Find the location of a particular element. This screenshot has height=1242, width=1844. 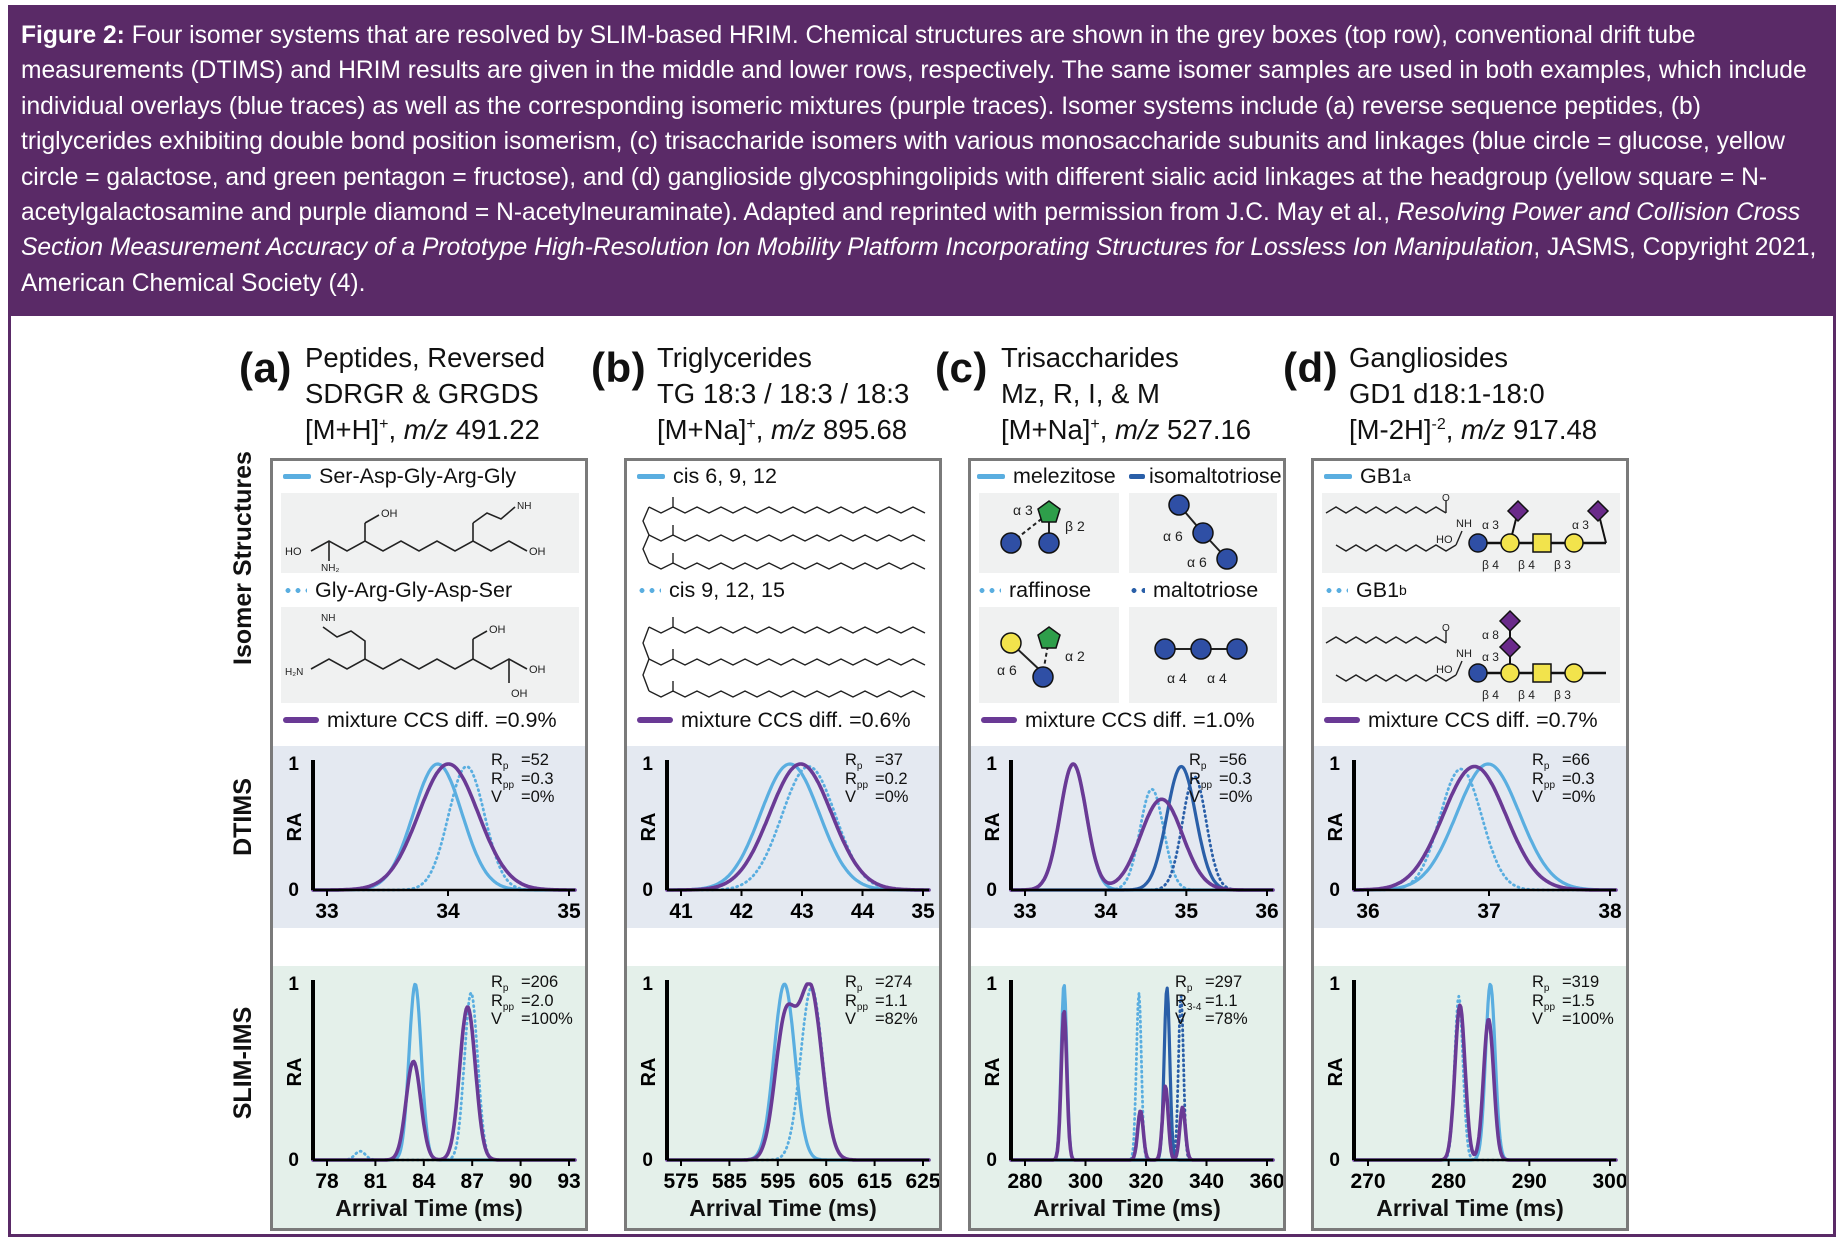

legend-dotted-light-swatch is located at coordinates (649, 590).